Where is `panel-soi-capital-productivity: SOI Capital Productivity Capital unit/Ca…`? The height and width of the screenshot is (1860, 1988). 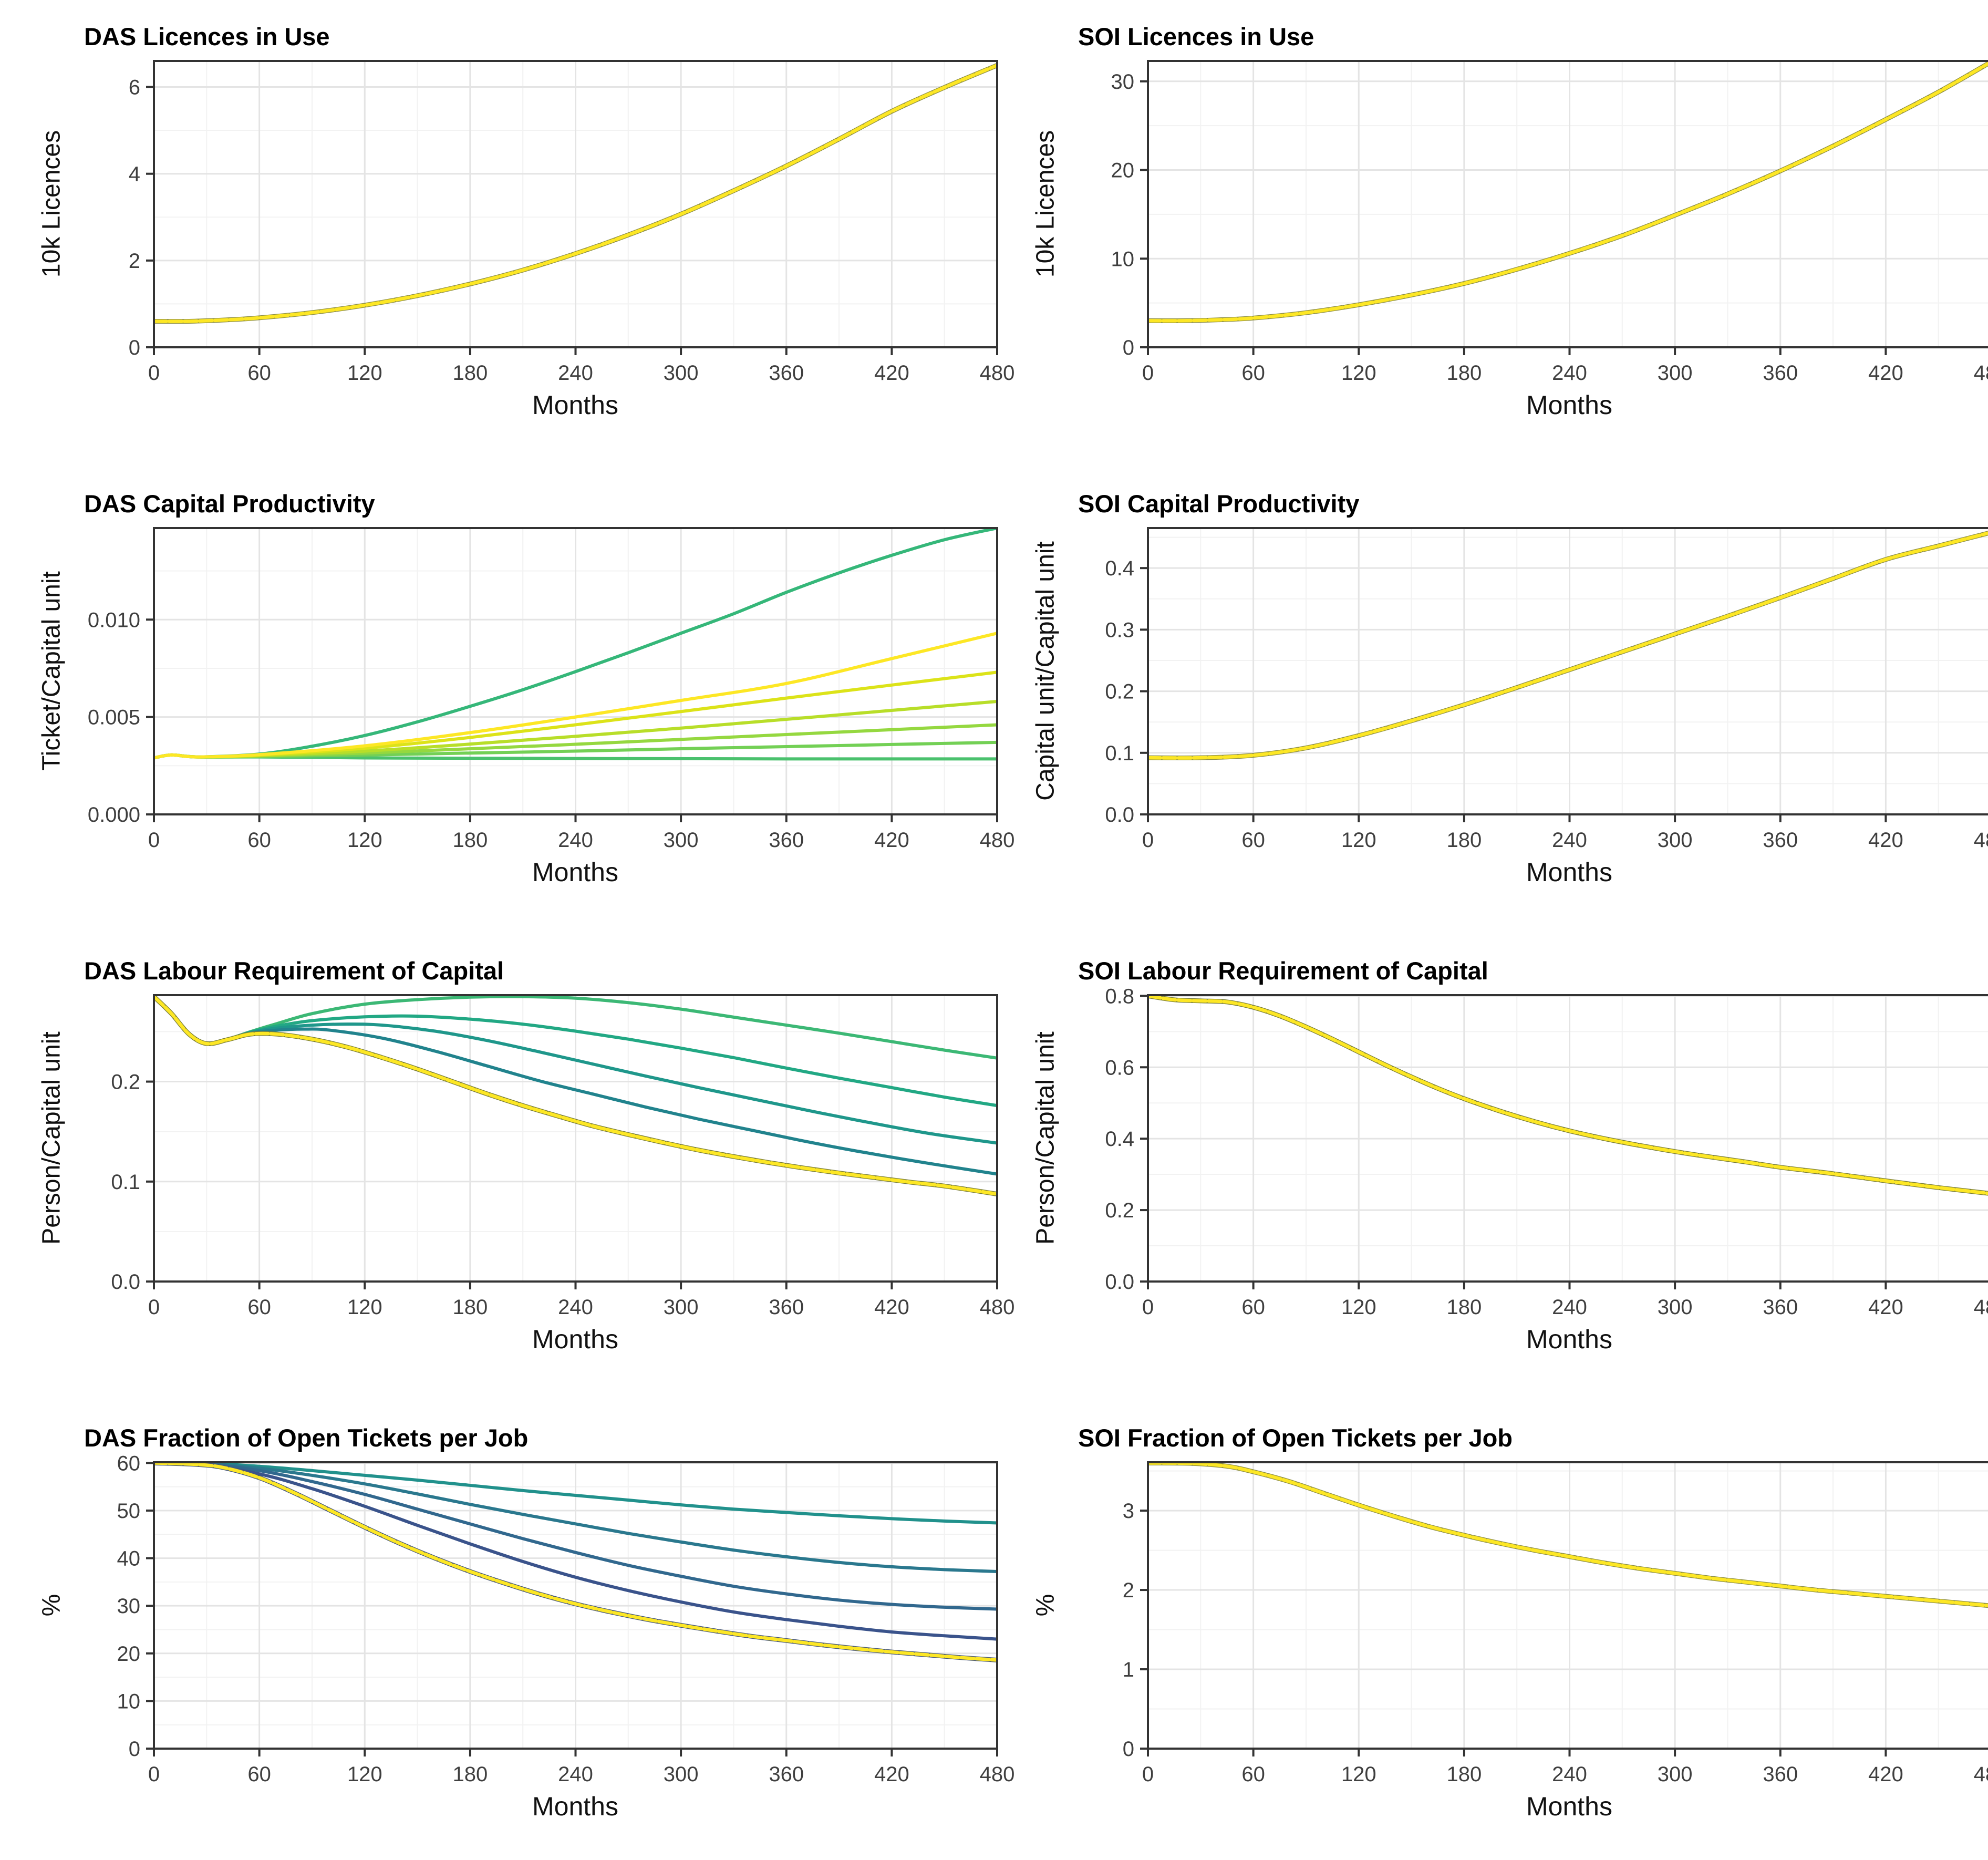 panel-soi-capital-productivity: SOI Capital Productivity Capital unit/Ca… is located at coordinates (1501, 701).